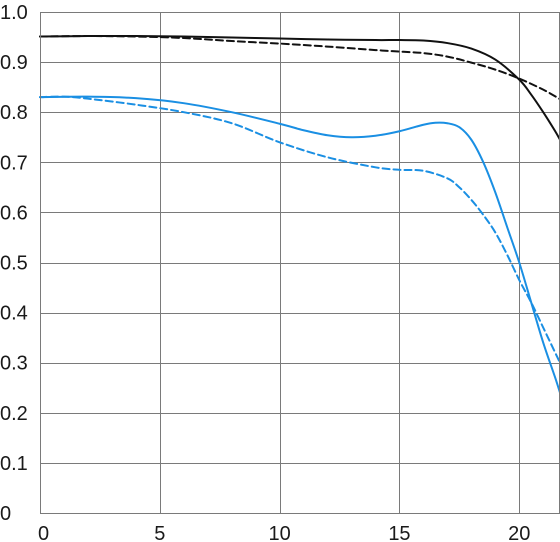 The image size is (560, 542). I want to click on y-tick-label: 0.1, so click(14, 464).